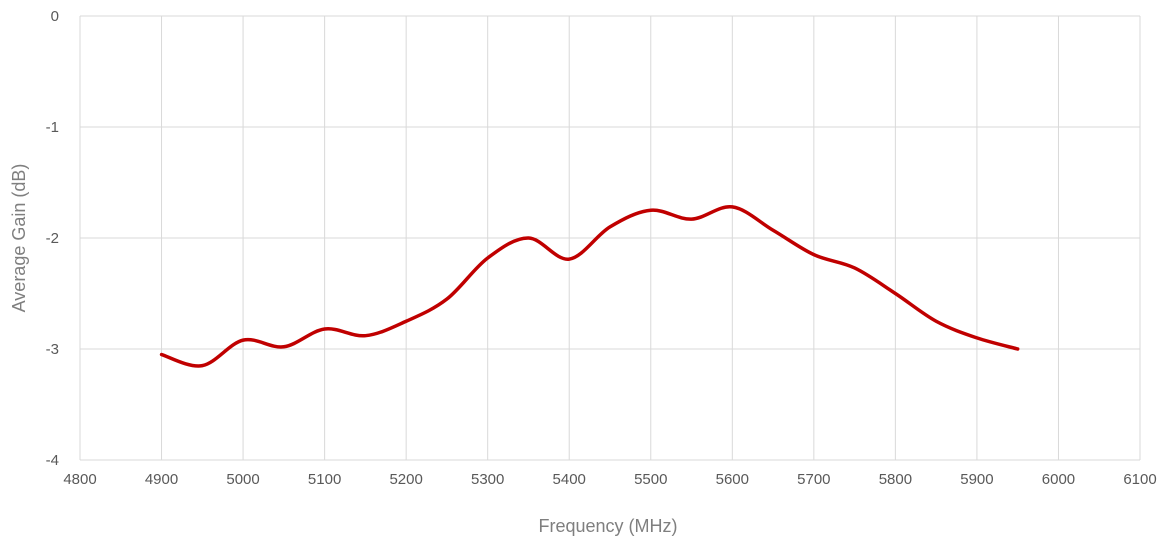  Describe the element at coordinates (976, 479) in the screenshot. I see `x-tick-label: 5900` at that location.